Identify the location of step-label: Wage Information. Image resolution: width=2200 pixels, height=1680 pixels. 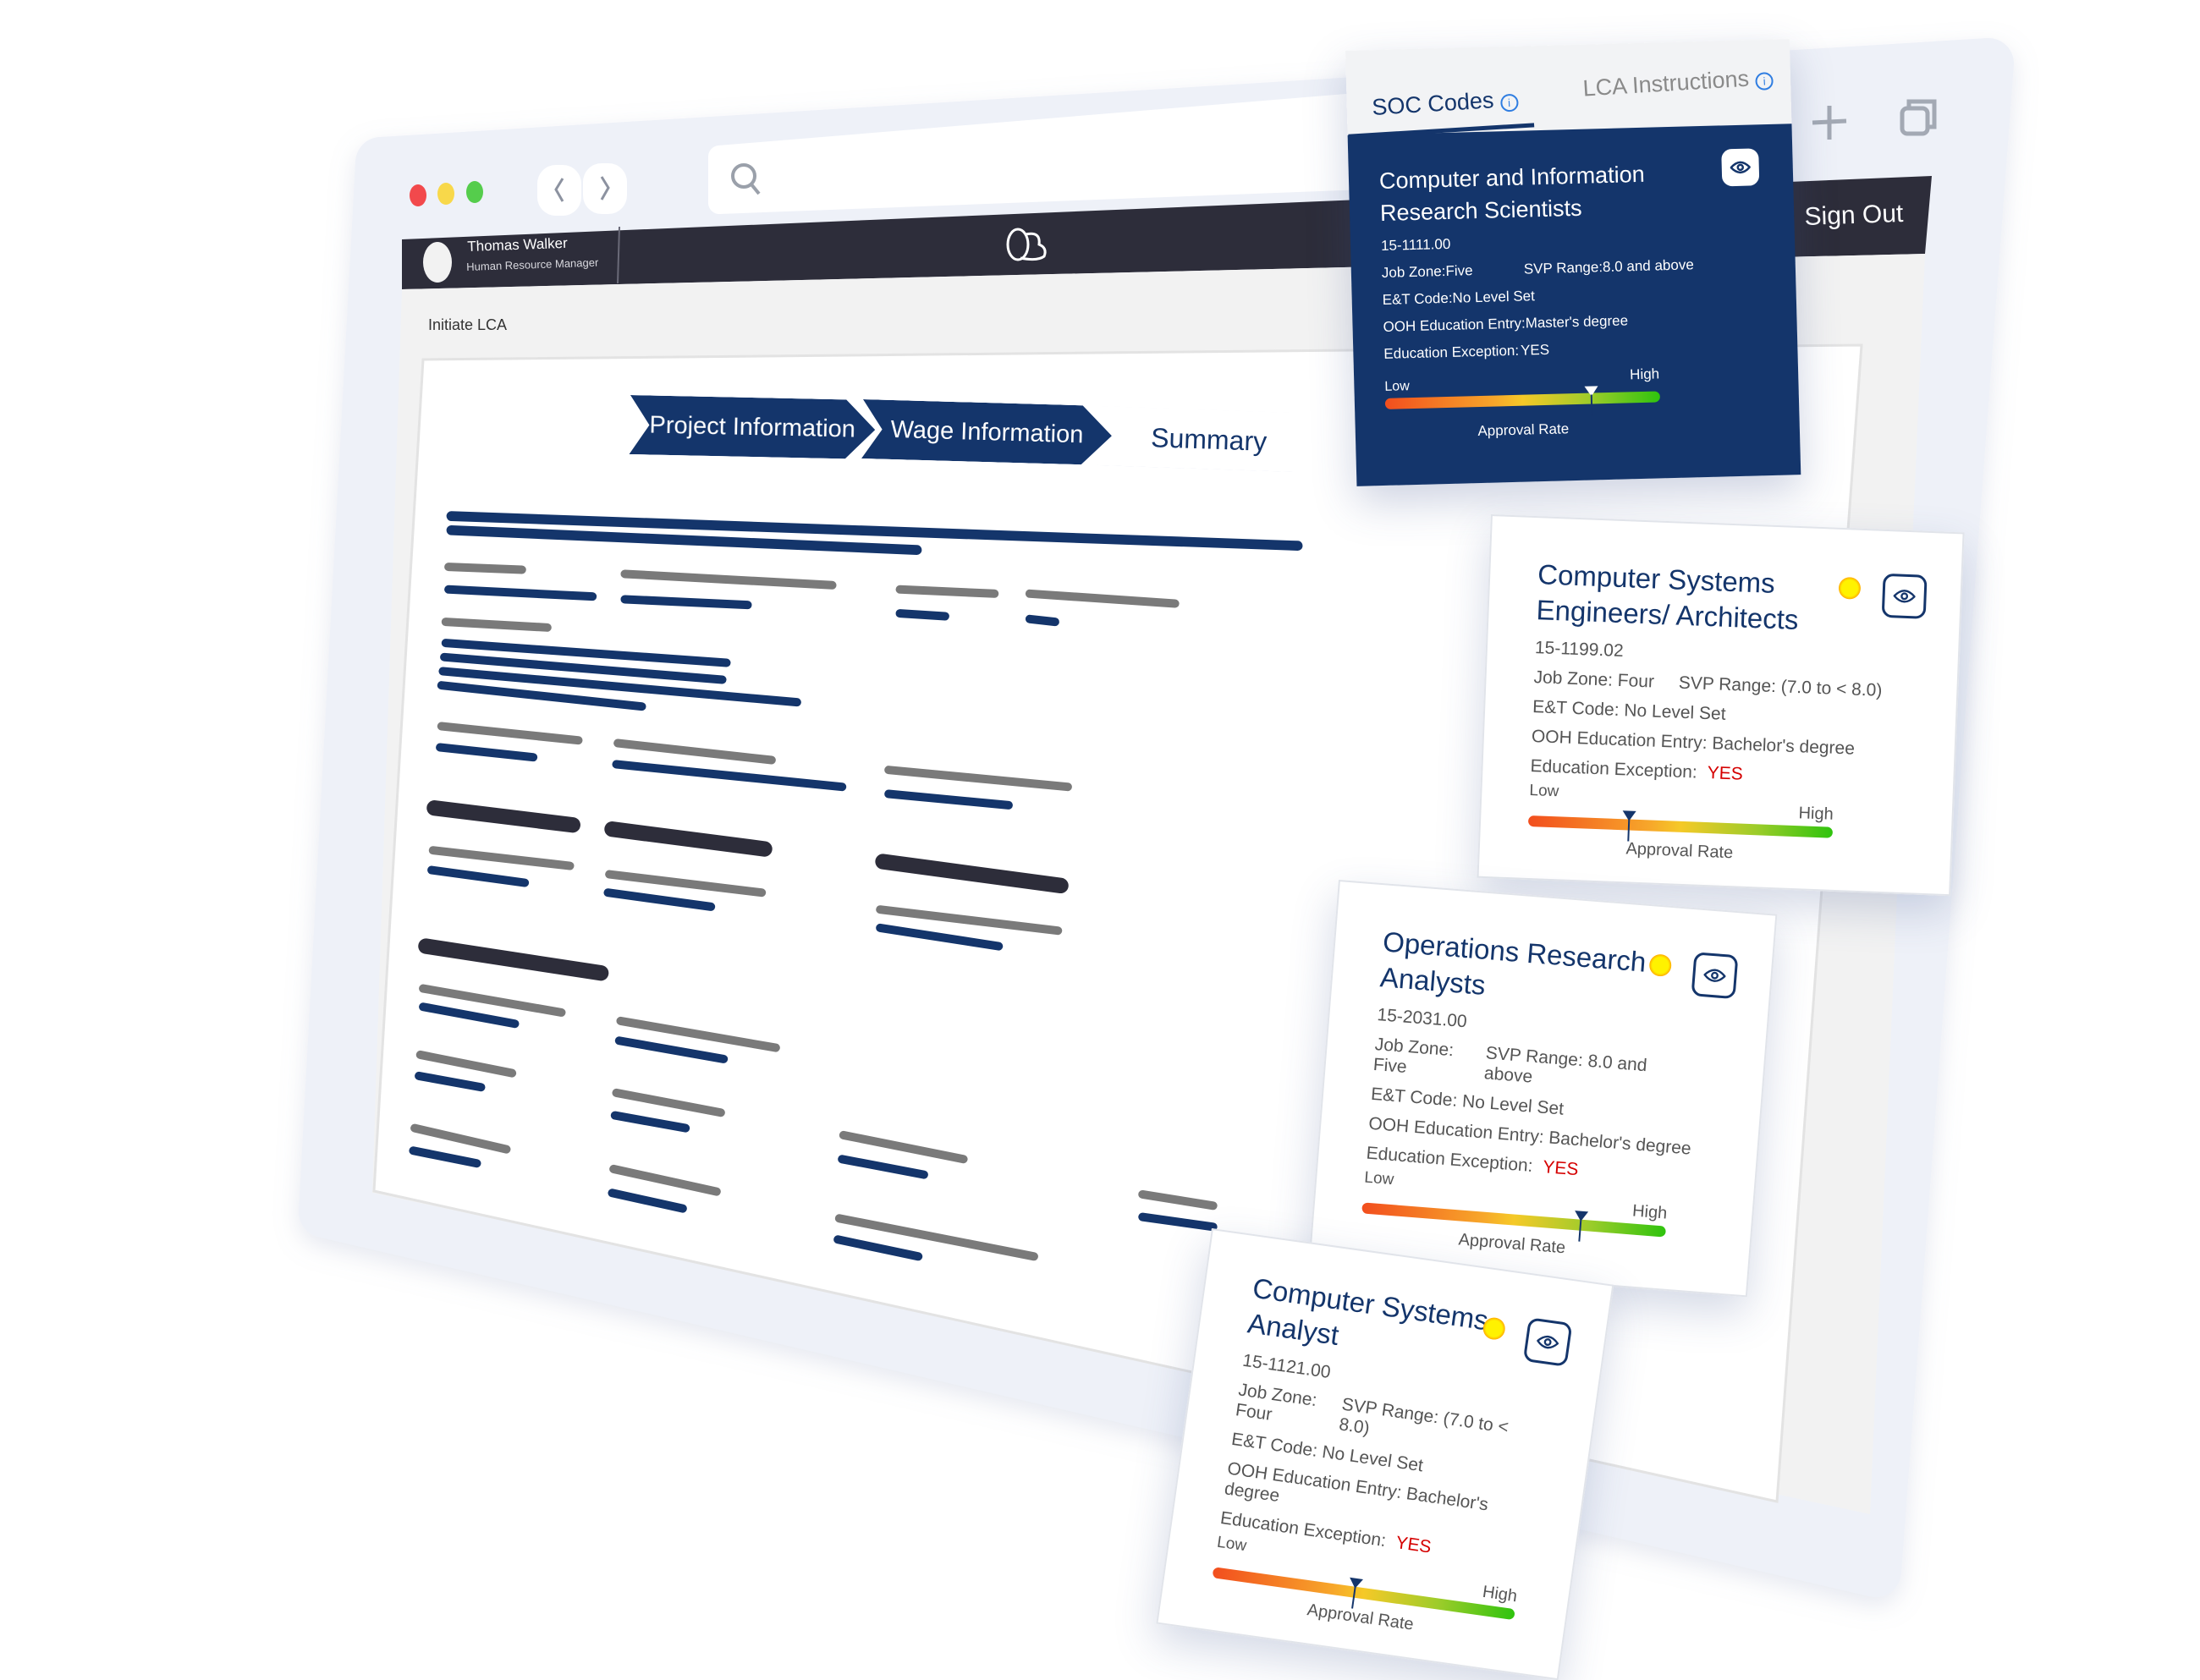
(987, 431).